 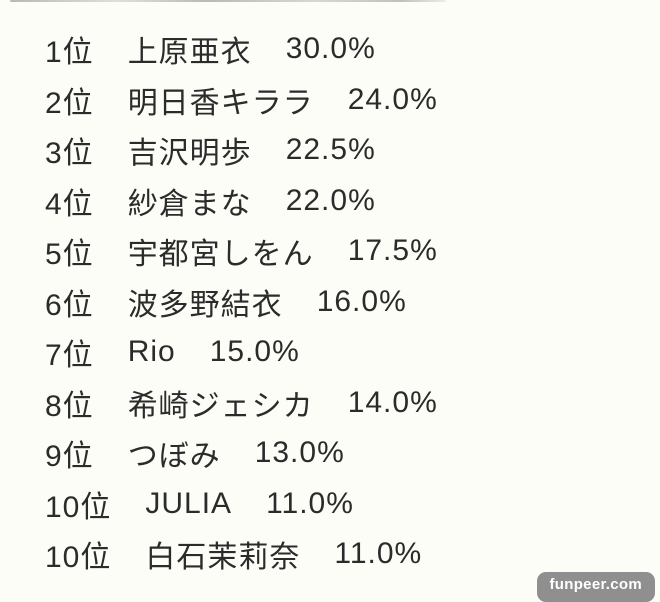 I want to click on ranking-row: 10位 白石茉莉奈 11.0%, so click(x=348, y=554).